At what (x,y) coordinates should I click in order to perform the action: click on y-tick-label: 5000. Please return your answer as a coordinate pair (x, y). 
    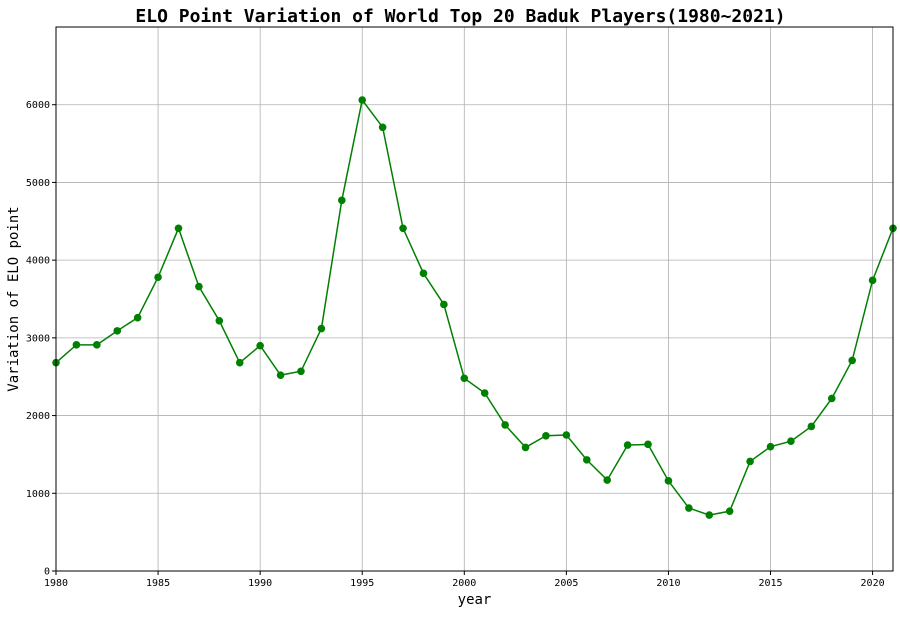
    Looking at the image, I should click on (38, 183).